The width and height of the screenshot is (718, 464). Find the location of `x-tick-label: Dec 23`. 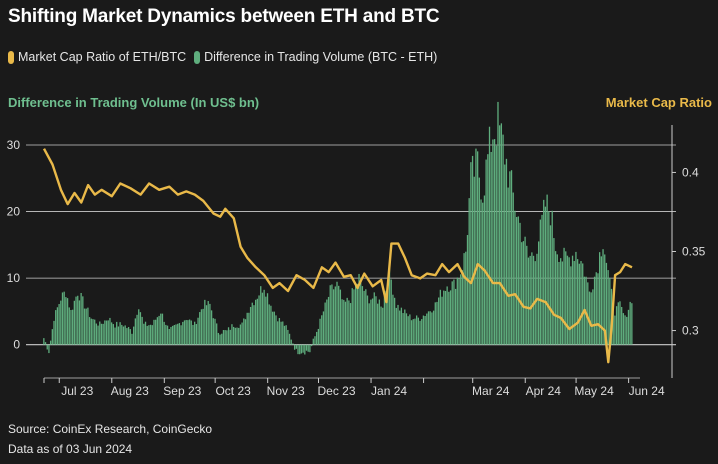

x-tick-label: Dec 23 is located at coordinates (336, 391).